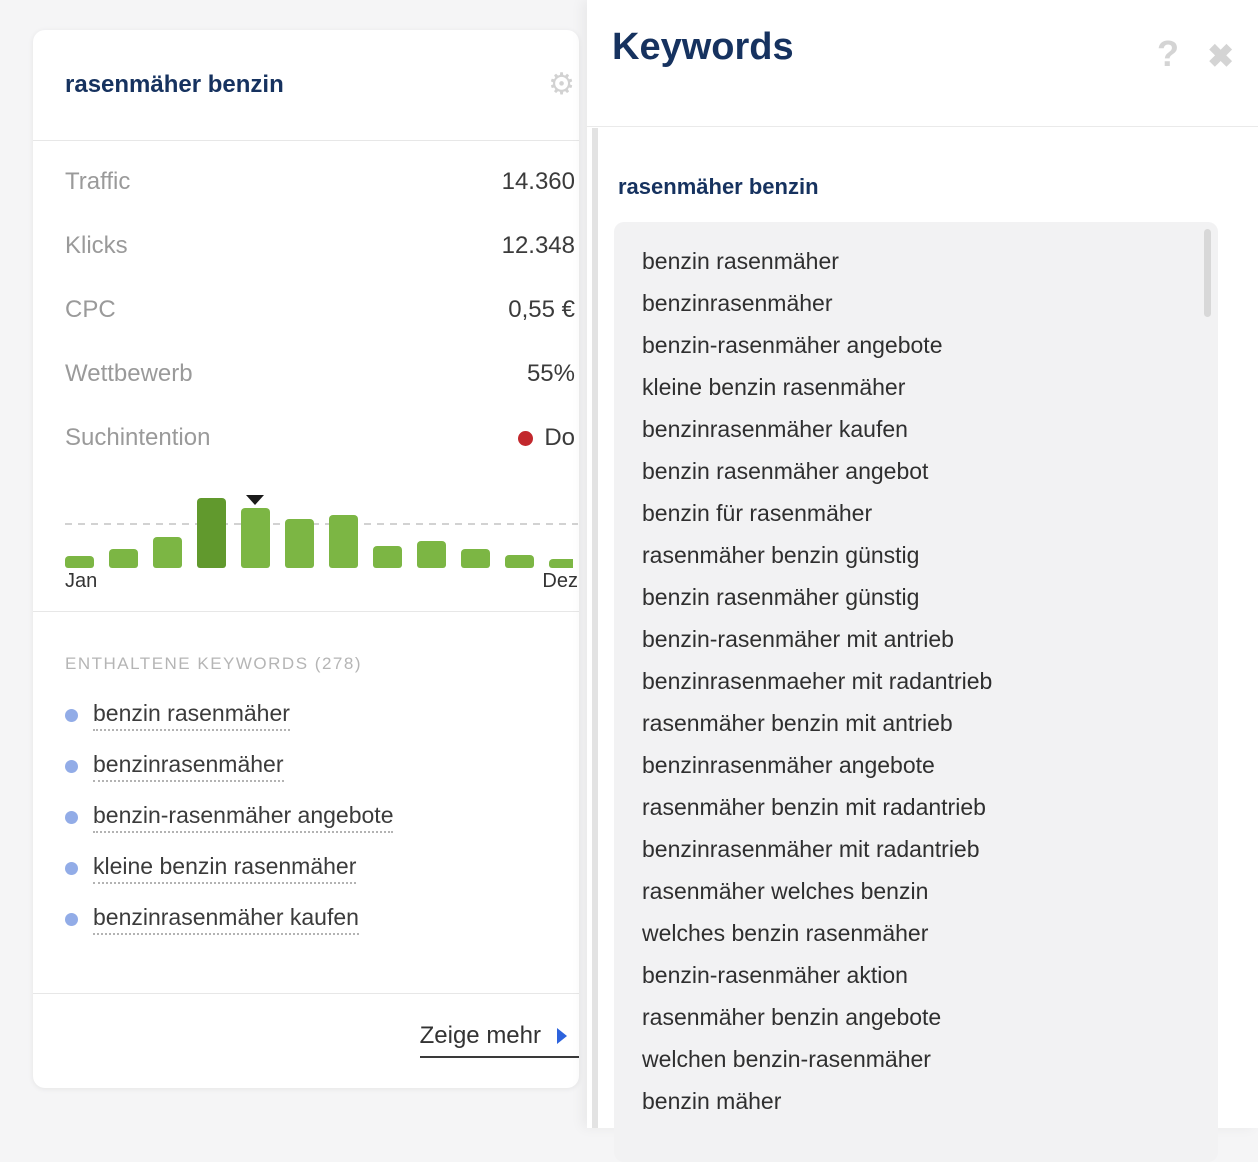 The width and height of the screenshot is (1258, 1162). What do you see at coordinates (81, 581) in the screenshot?
I see `axis-label-jan: Jan` at bounding box center [81, 581].